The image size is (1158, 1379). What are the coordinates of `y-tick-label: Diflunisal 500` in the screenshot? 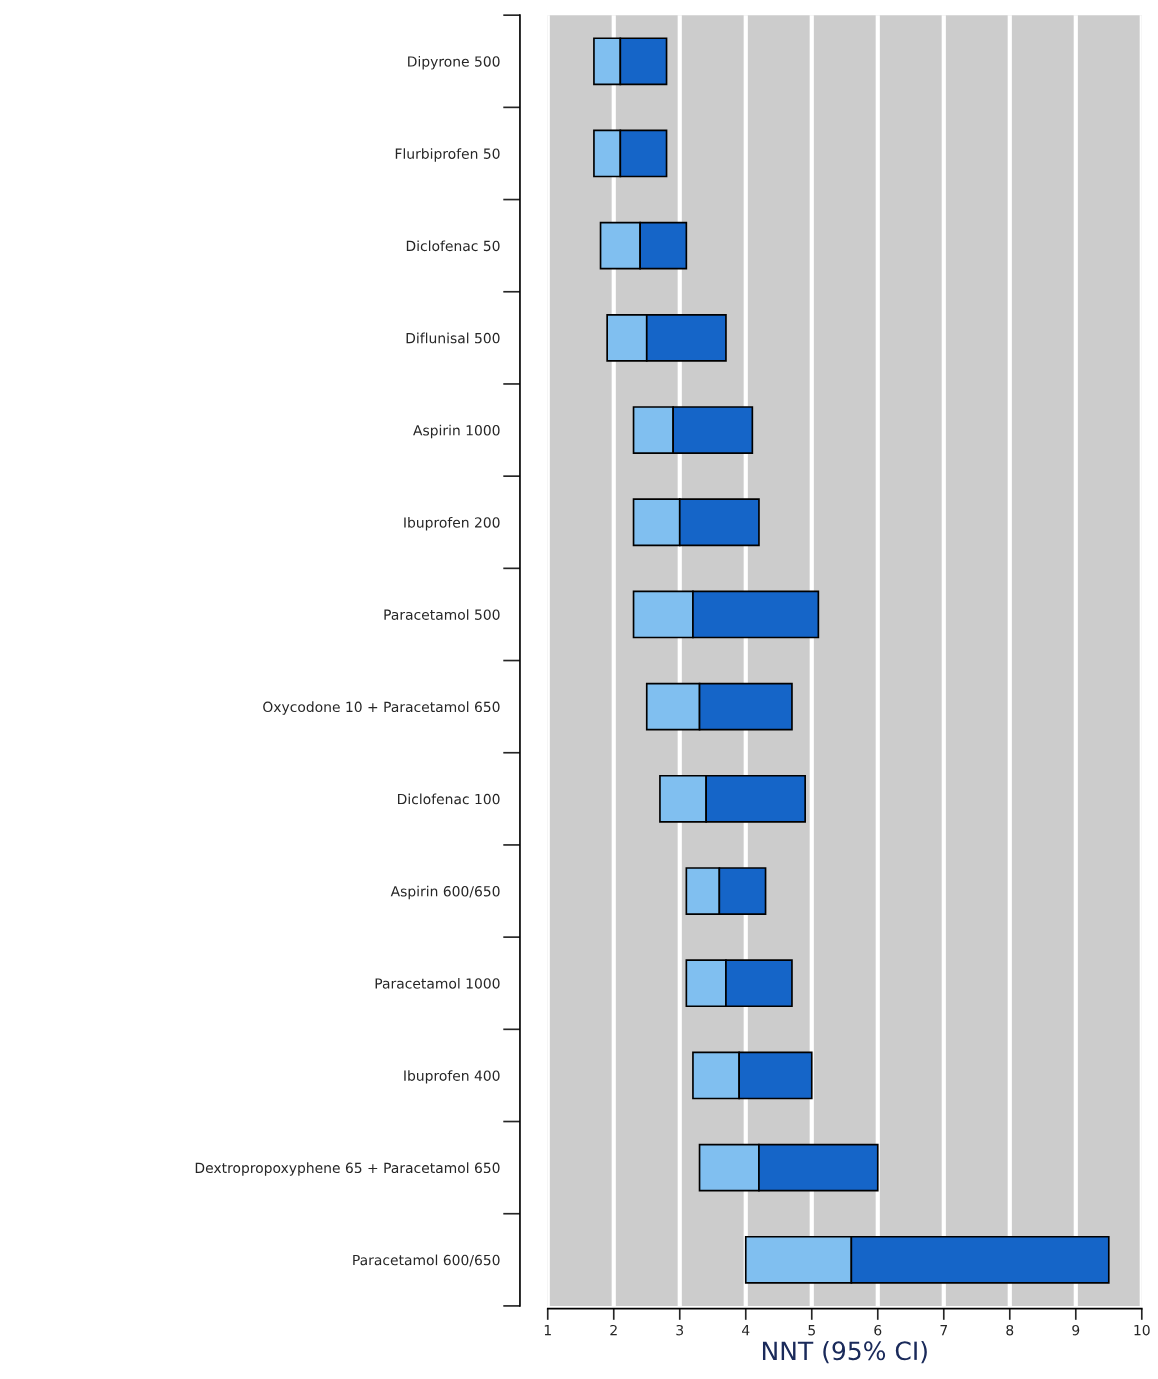 It's located at (453, 338).